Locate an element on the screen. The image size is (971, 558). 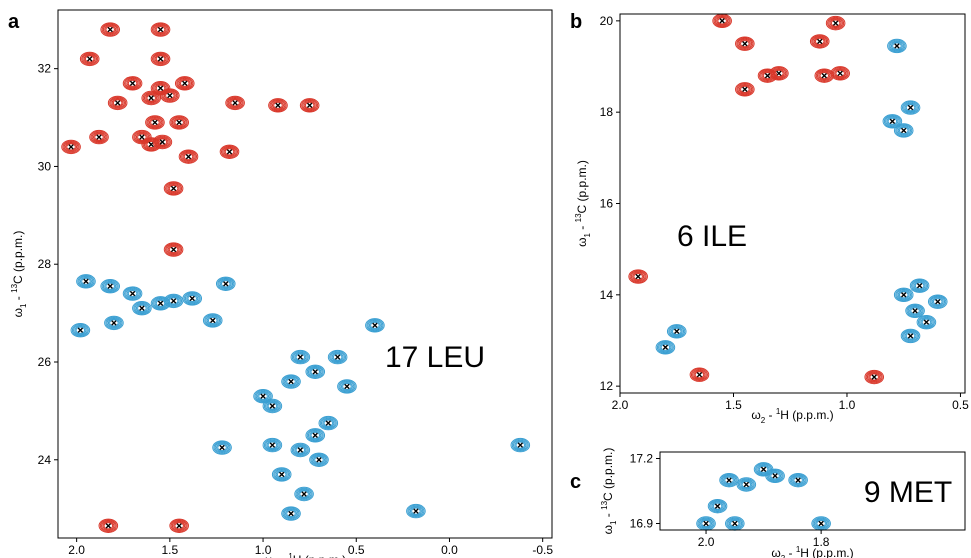
series-positive is located at coordinates (763, 496).